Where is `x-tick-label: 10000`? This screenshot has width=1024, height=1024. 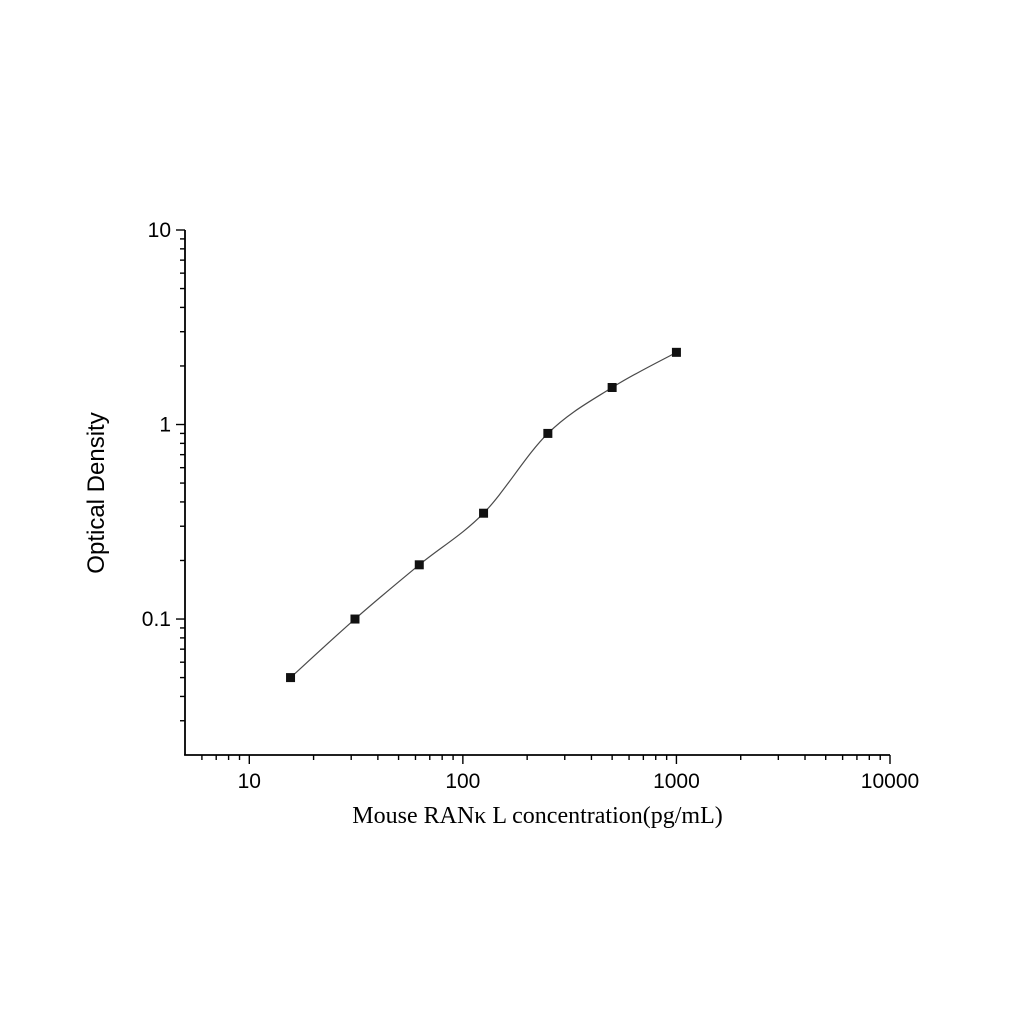 x-tick-label: 10000 is located at coordinates (890, 781).